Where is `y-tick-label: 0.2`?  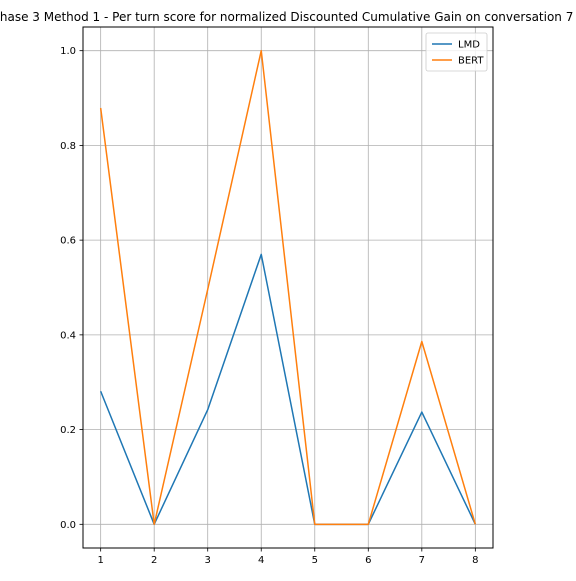 y-tick-label: 0.2 is located at coordinates (68, 430).